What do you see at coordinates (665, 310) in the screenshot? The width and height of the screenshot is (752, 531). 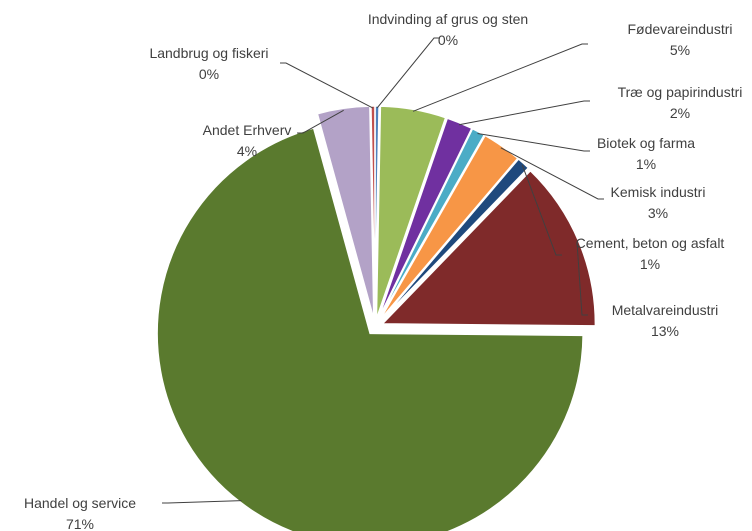 I see `slice-label-6: Metalvareindustri` at bounding box center [665, 310].